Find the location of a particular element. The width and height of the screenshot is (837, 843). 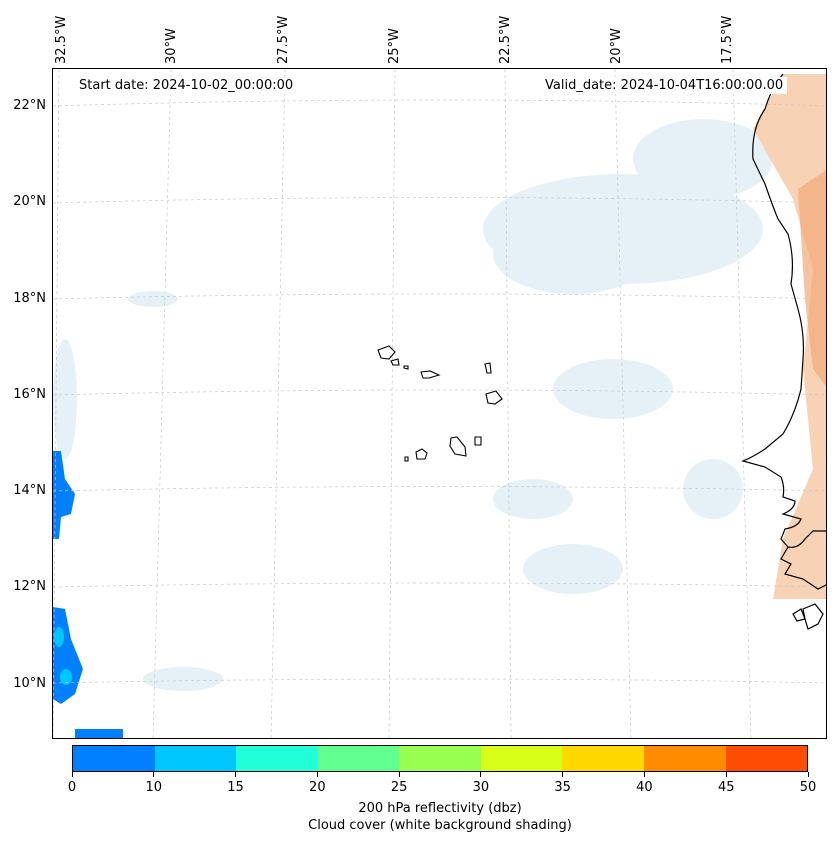

lon-label-22-5w: 22.5°W is located at coordinates (505, 39).